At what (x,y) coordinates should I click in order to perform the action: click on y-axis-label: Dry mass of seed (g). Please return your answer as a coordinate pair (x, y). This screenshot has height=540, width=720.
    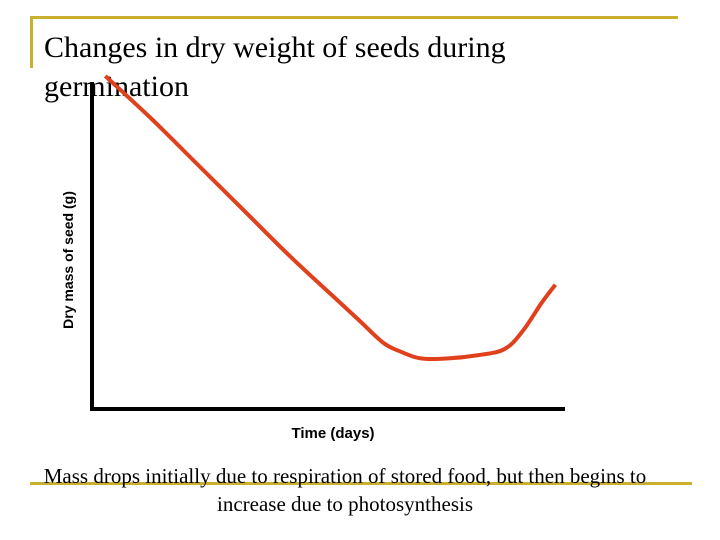
    Looking at the image, I should click on (68, 260).